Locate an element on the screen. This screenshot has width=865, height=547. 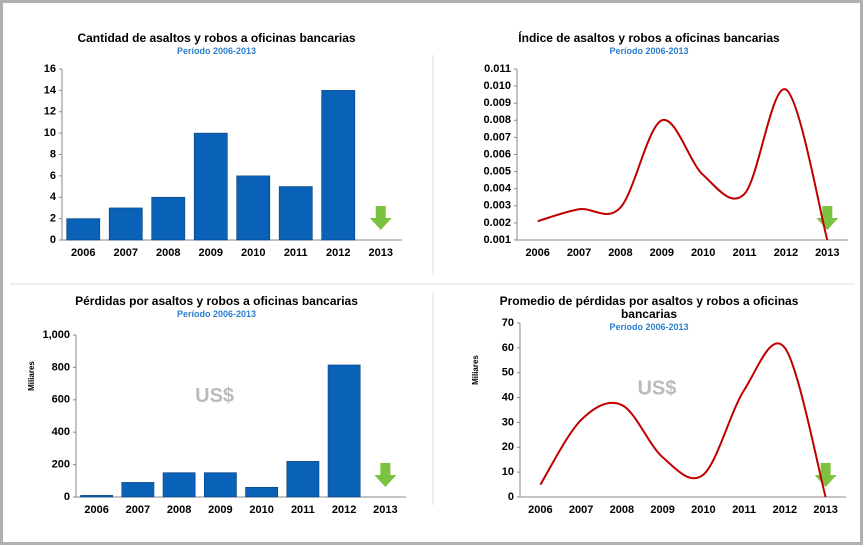
y-tick-label: 60 is located at coordinates (508, 348).